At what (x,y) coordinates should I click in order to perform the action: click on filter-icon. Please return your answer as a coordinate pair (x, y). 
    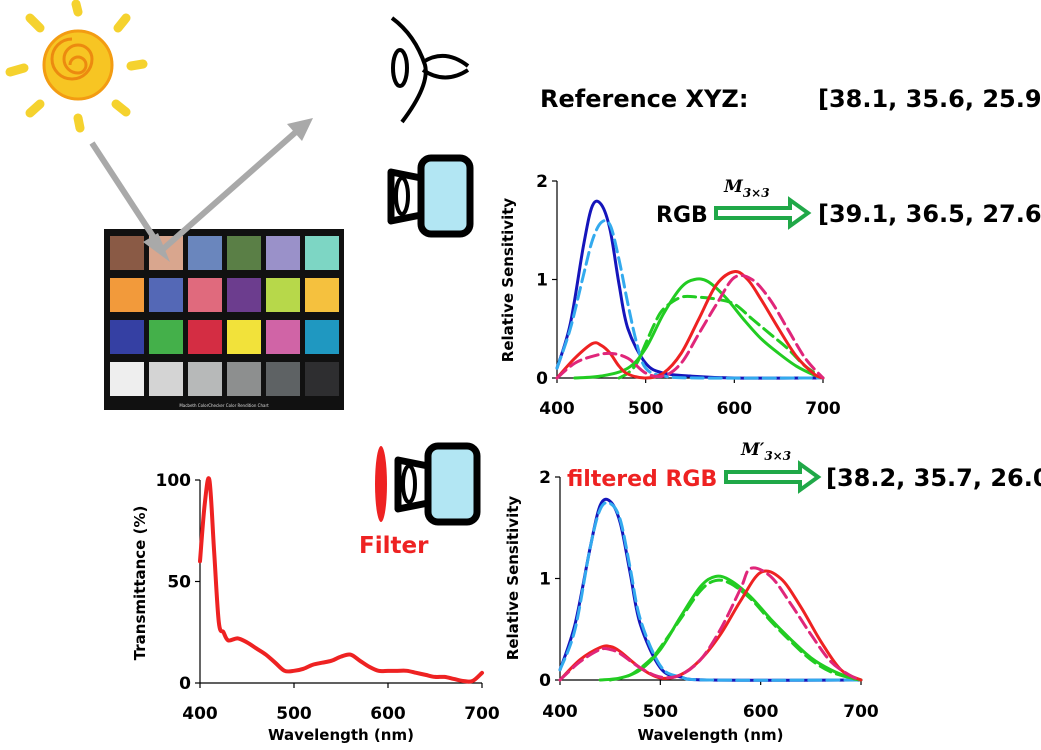
    Looking at the image, I should click on (381, 484).